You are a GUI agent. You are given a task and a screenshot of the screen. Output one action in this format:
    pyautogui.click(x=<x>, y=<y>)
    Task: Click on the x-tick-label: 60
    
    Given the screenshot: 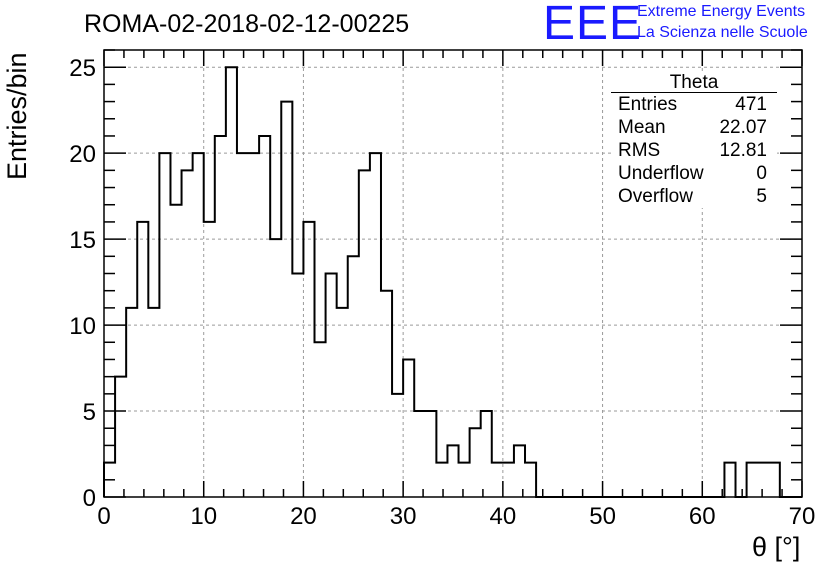 What is the action you would take?
    pyautogui.click(x=702, y=516)
    